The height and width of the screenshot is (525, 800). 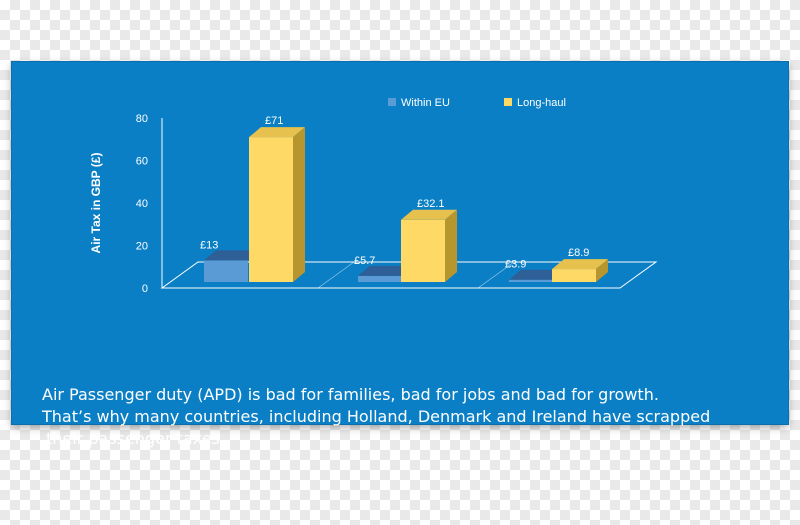 I want to click on data-label-long-haul: £71, so click(x=274, y=121).